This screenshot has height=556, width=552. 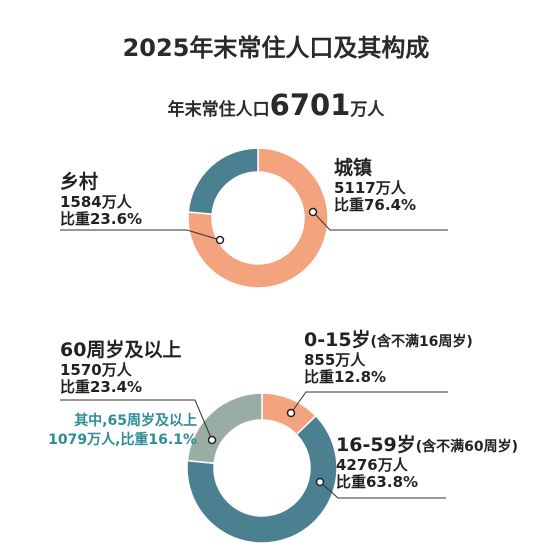 What do you see at coordinates (369, 402) in the screenshot?
I see `leader-age0` at bounding box center [369, 402].